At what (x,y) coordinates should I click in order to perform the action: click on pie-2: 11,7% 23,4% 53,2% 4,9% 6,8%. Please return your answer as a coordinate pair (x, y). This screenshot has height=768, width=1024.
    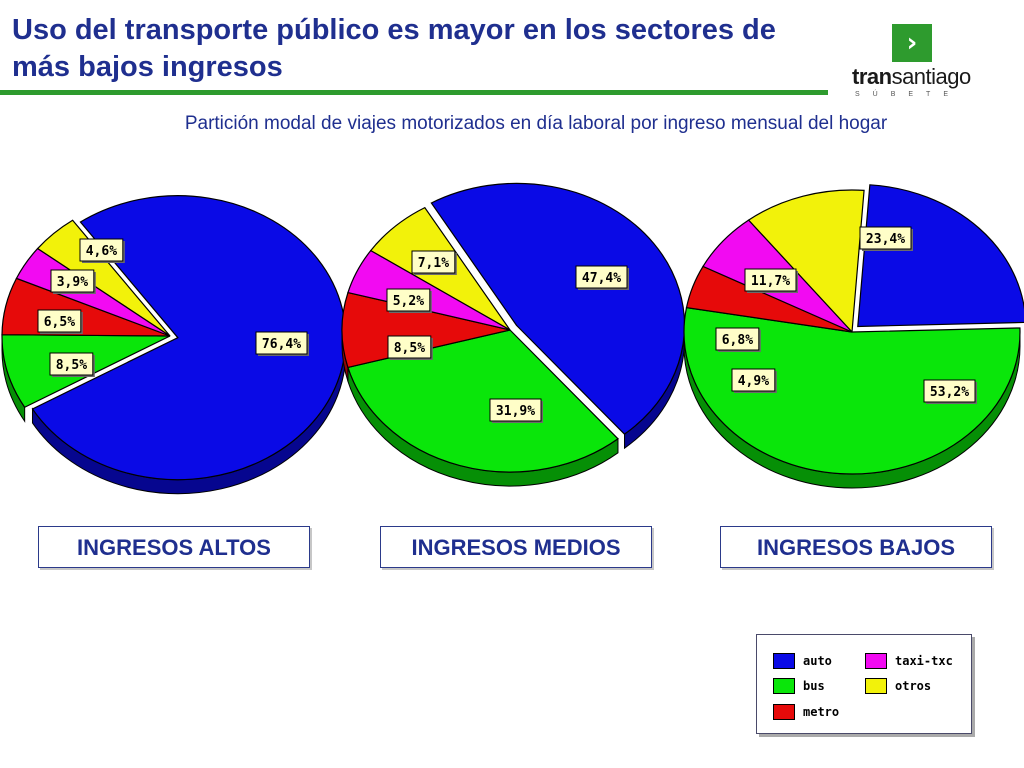
    Looking at the image, I should click on (853, 336).